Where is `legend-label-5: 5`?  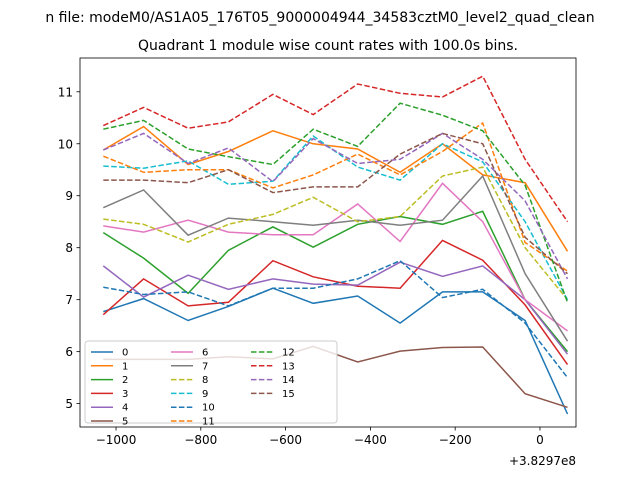 legend-label-5: 5 is located at coordinates (125, 422).